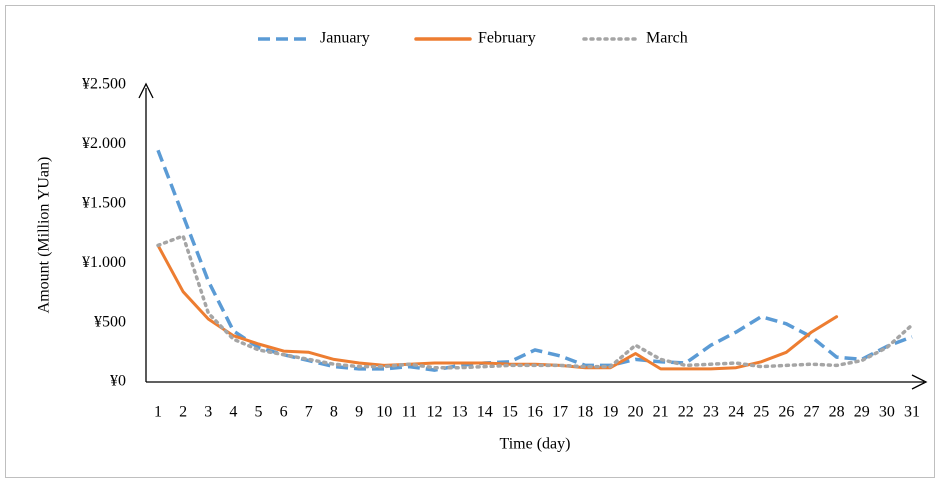 The image size is (941, 487). Describe the element at coordinates (334, 412) in the screenshot. I see `x-tick-label: 8` at that location.